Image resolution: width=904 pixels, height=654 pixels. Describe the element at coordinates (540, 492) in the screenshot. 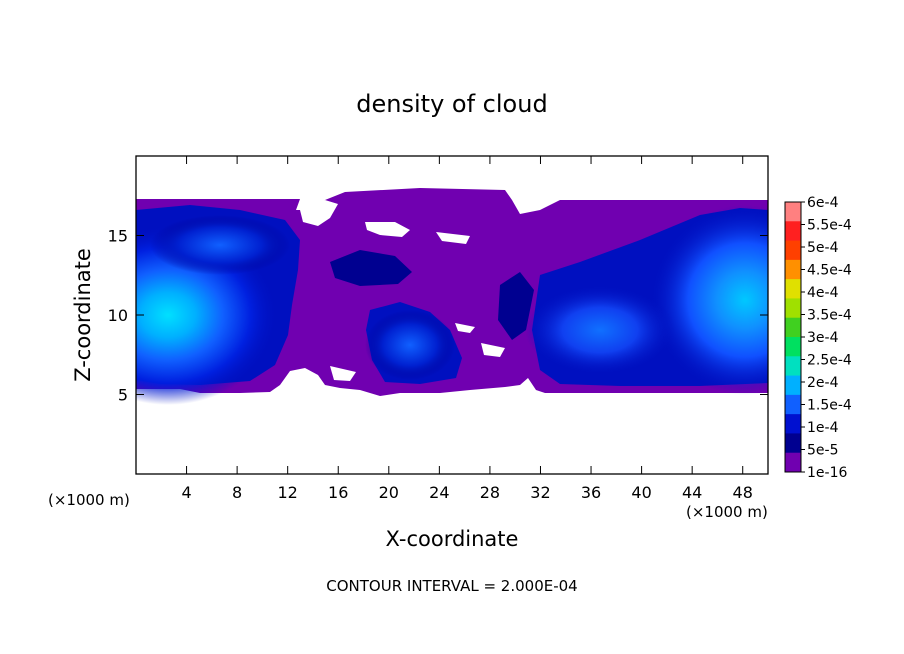

I see `x-tick-label: 32` at that location.